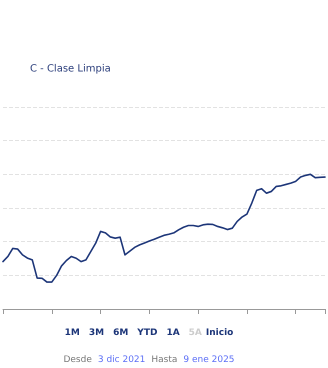 The image size is (328, 368). I want to click on text: 6M, so click(120, 333).